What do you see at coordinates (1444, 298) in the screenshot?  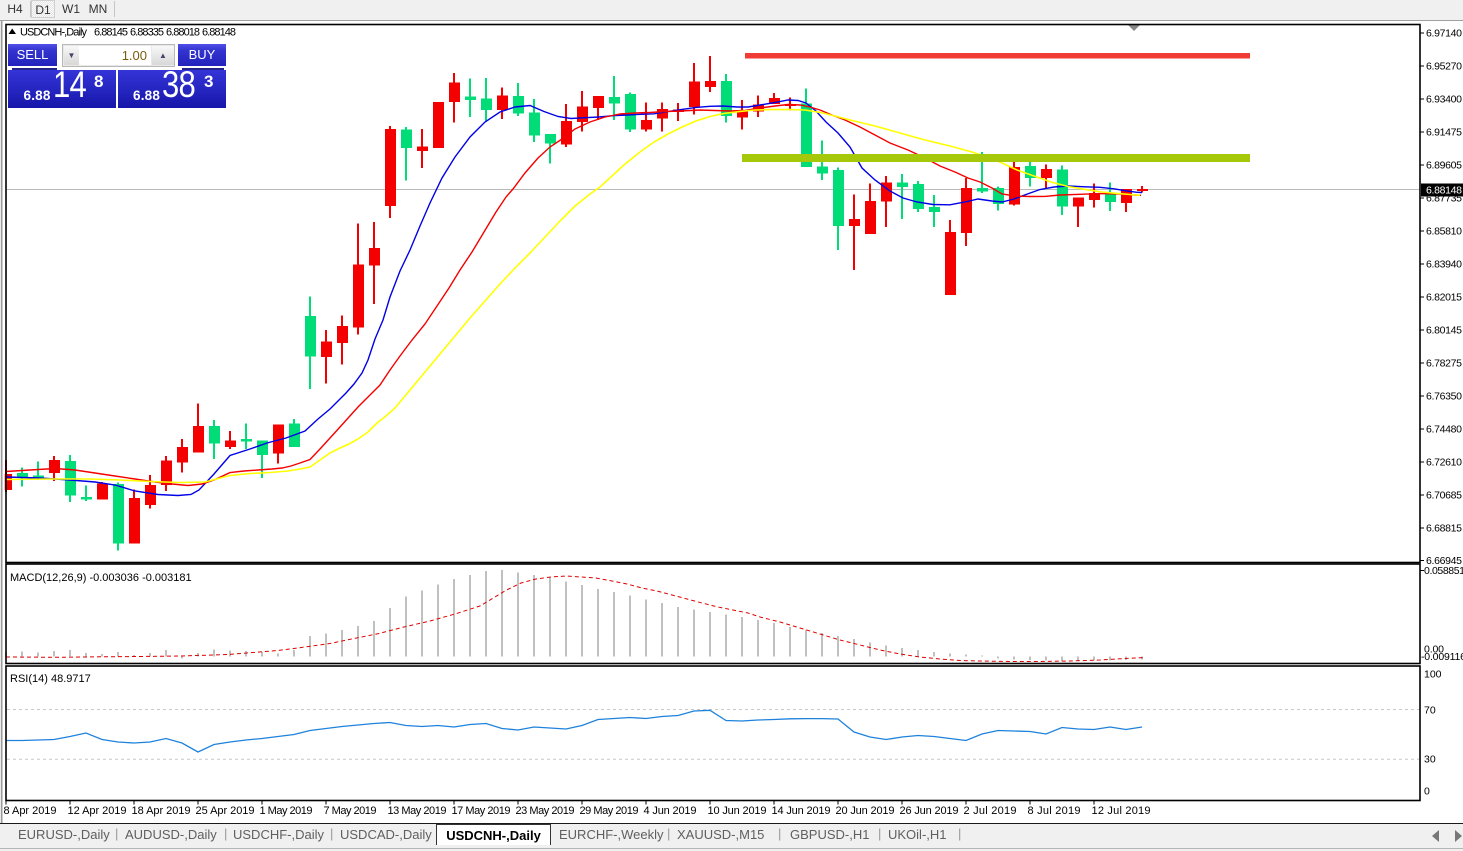 I see `svg-text: 6.82015` at bounding box center [1444, 298].